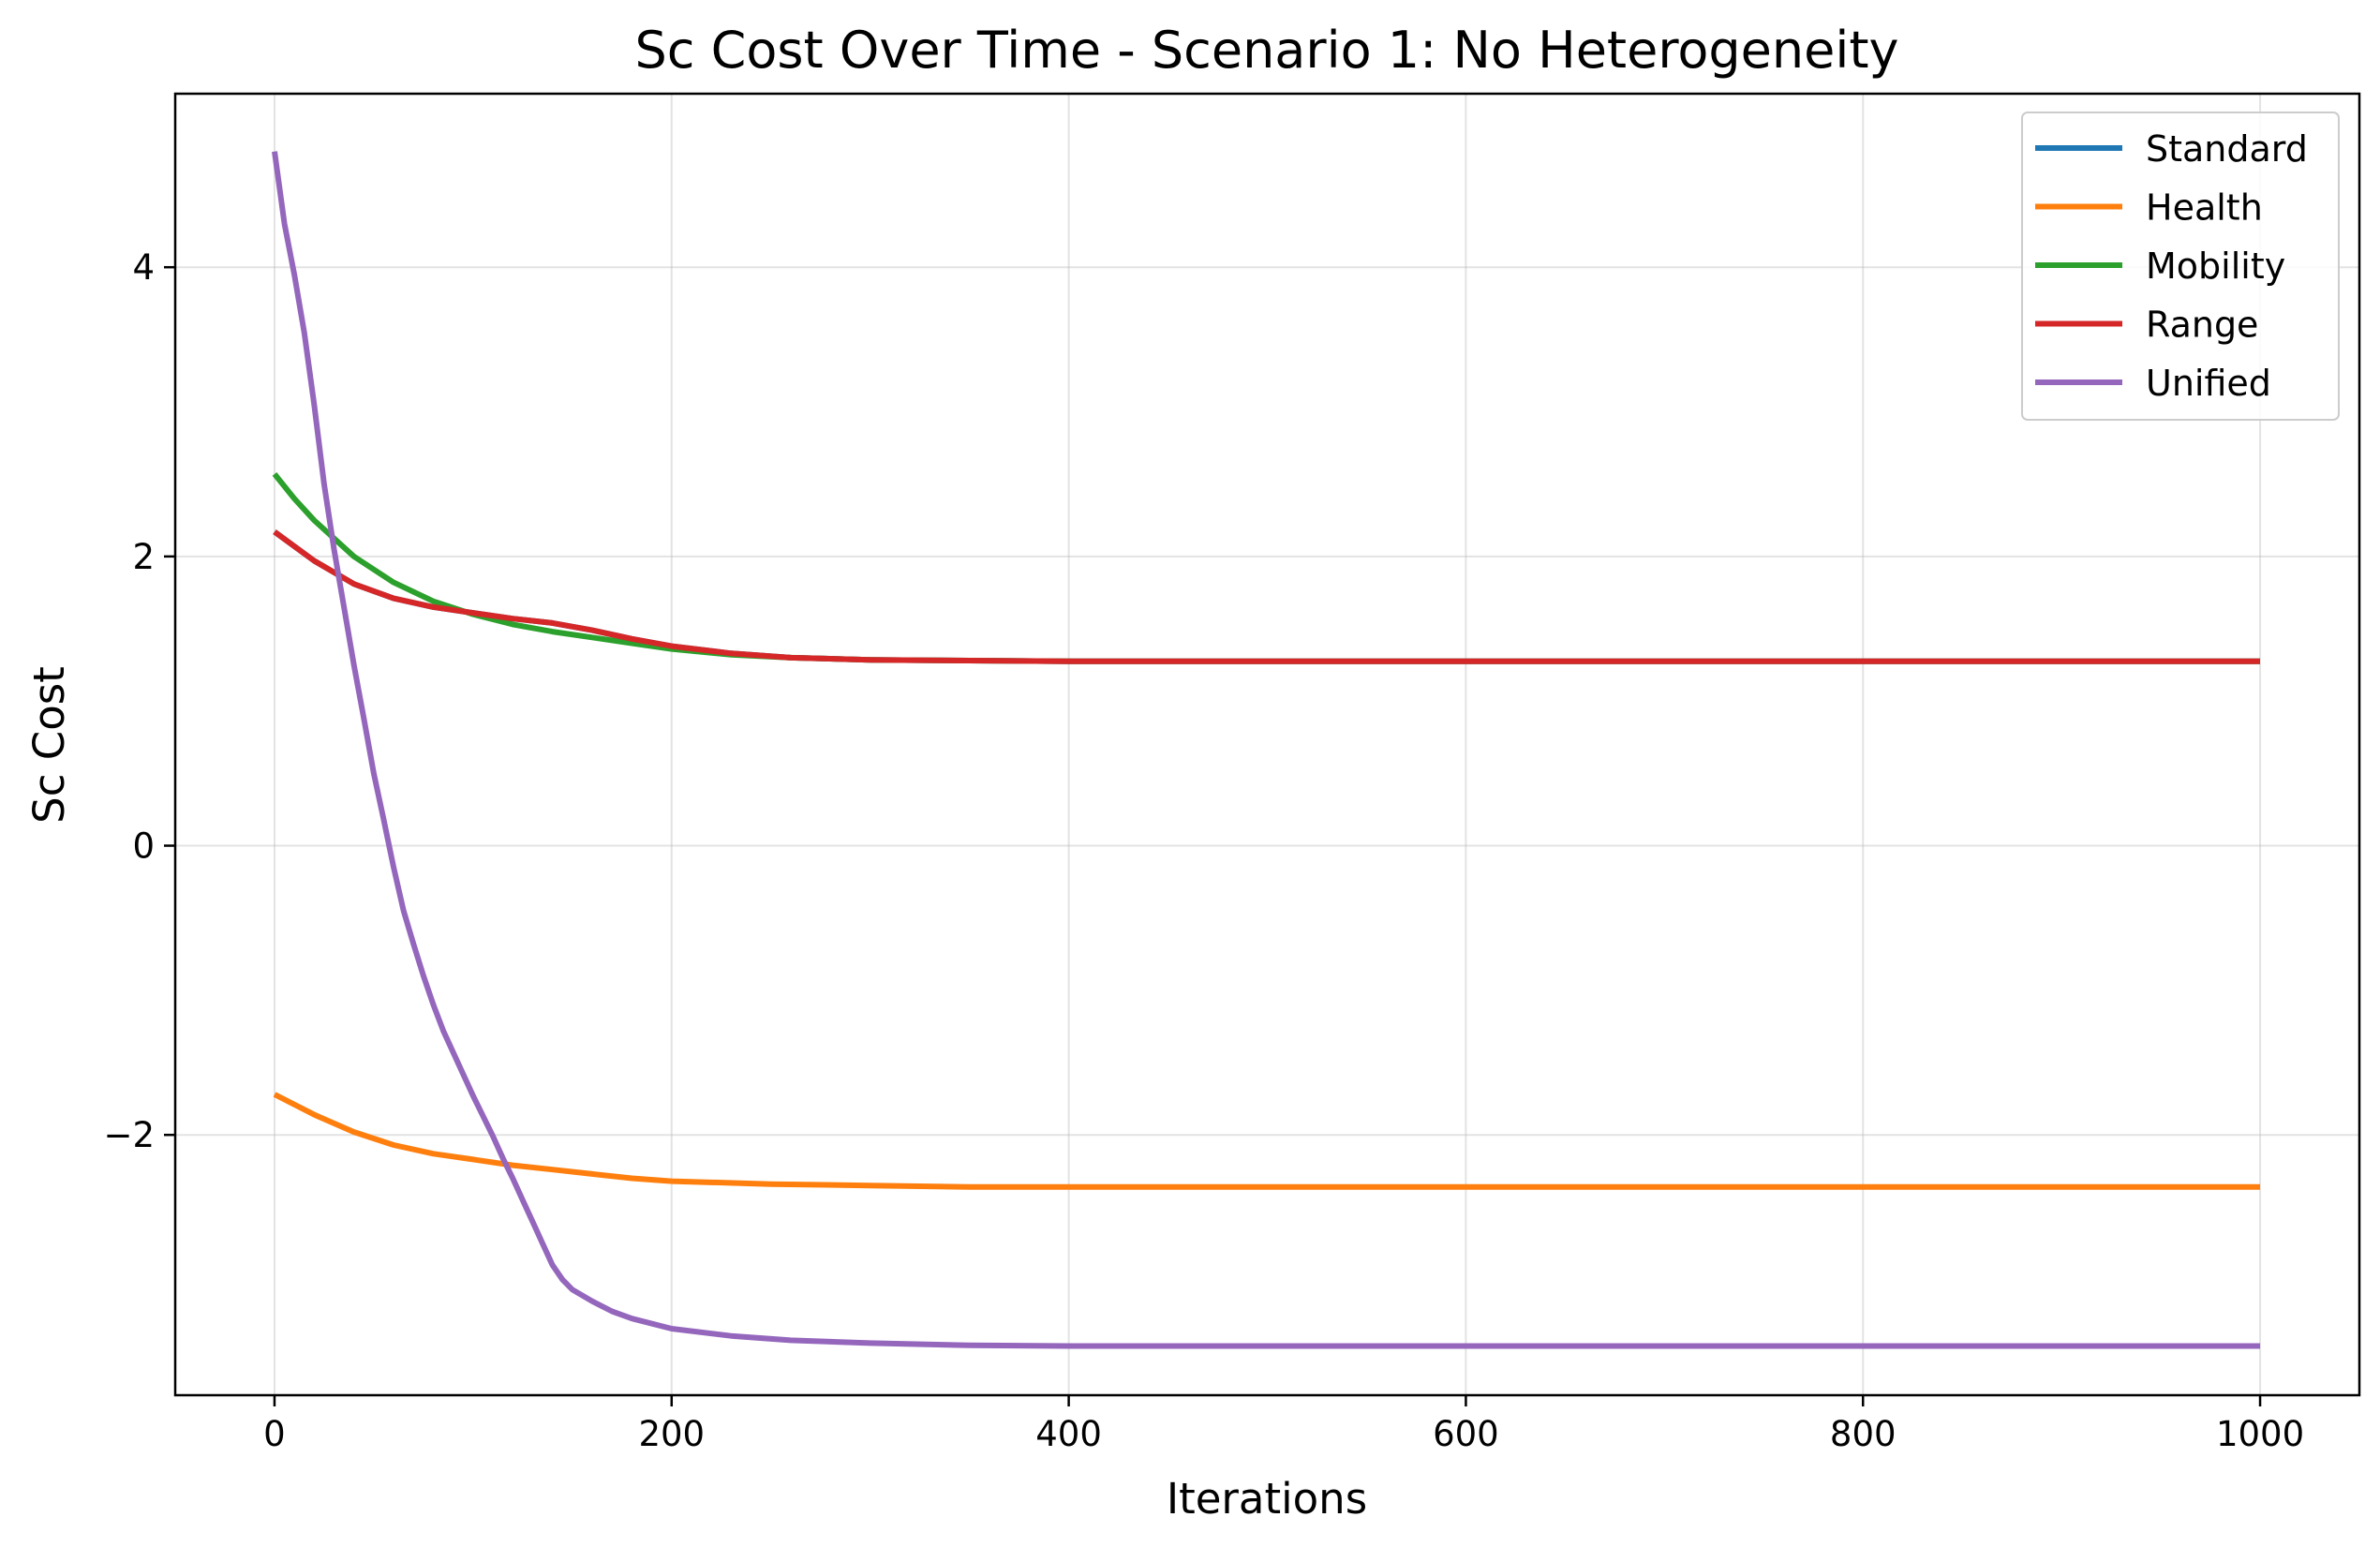  What do you see at coordinates (1266, 596) in the screenshot?
I see `series-line-range` at bounding box center [1266, 596].